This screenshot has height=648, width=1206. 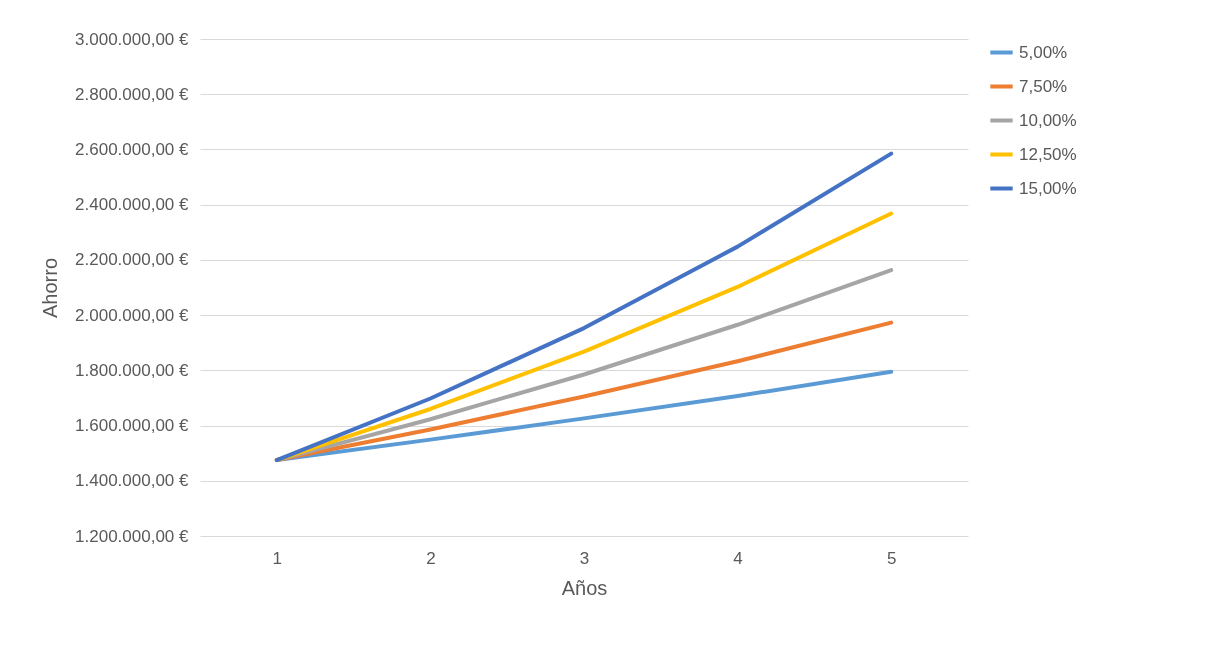 I want to click on y-axis-title: Ahorro, so click(x=50, y=288).